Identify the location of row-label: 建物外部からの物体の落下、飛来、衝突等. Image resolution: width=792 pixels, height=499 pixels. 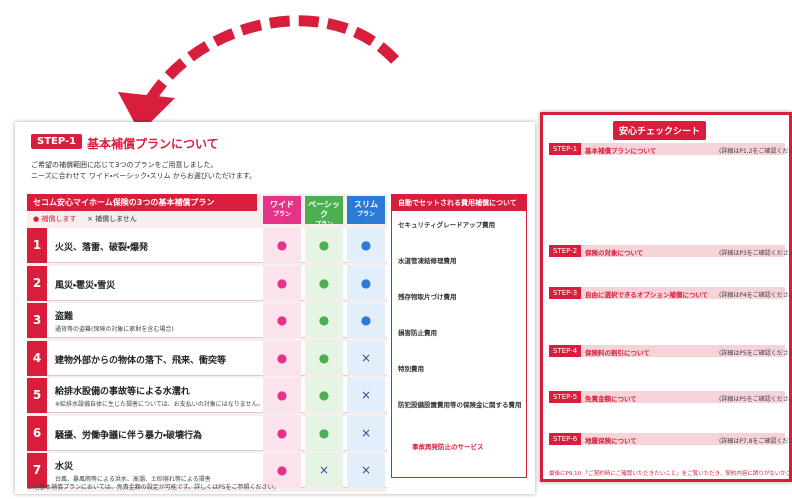
(141, 360).